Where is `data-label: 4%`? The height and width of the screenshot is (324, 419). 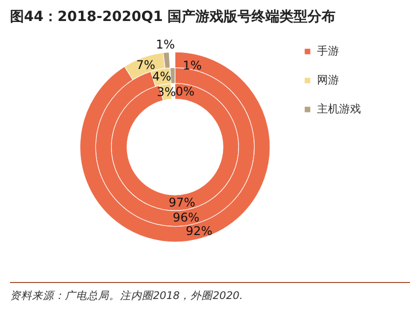
data-label: 4% is located at coordinates (162, 77).